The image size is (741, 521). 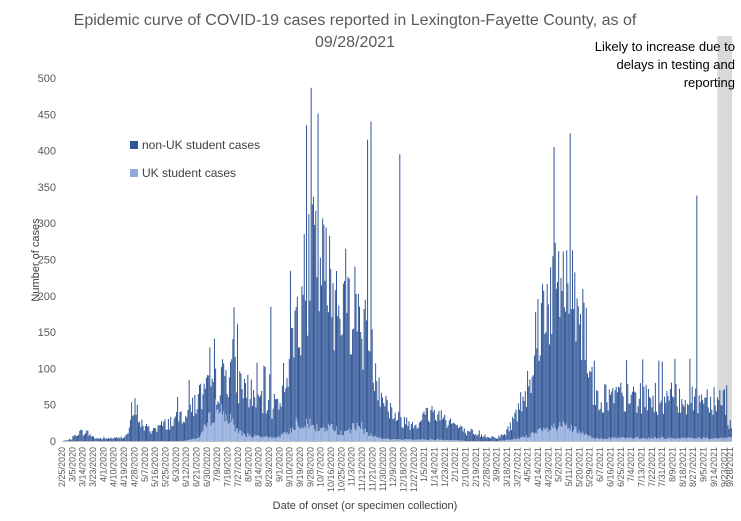 What do you see at coordinates (569, 466) in the screenshot?
I see `x-tick-label: 5/11/2021` at bounding box center [569, 466].